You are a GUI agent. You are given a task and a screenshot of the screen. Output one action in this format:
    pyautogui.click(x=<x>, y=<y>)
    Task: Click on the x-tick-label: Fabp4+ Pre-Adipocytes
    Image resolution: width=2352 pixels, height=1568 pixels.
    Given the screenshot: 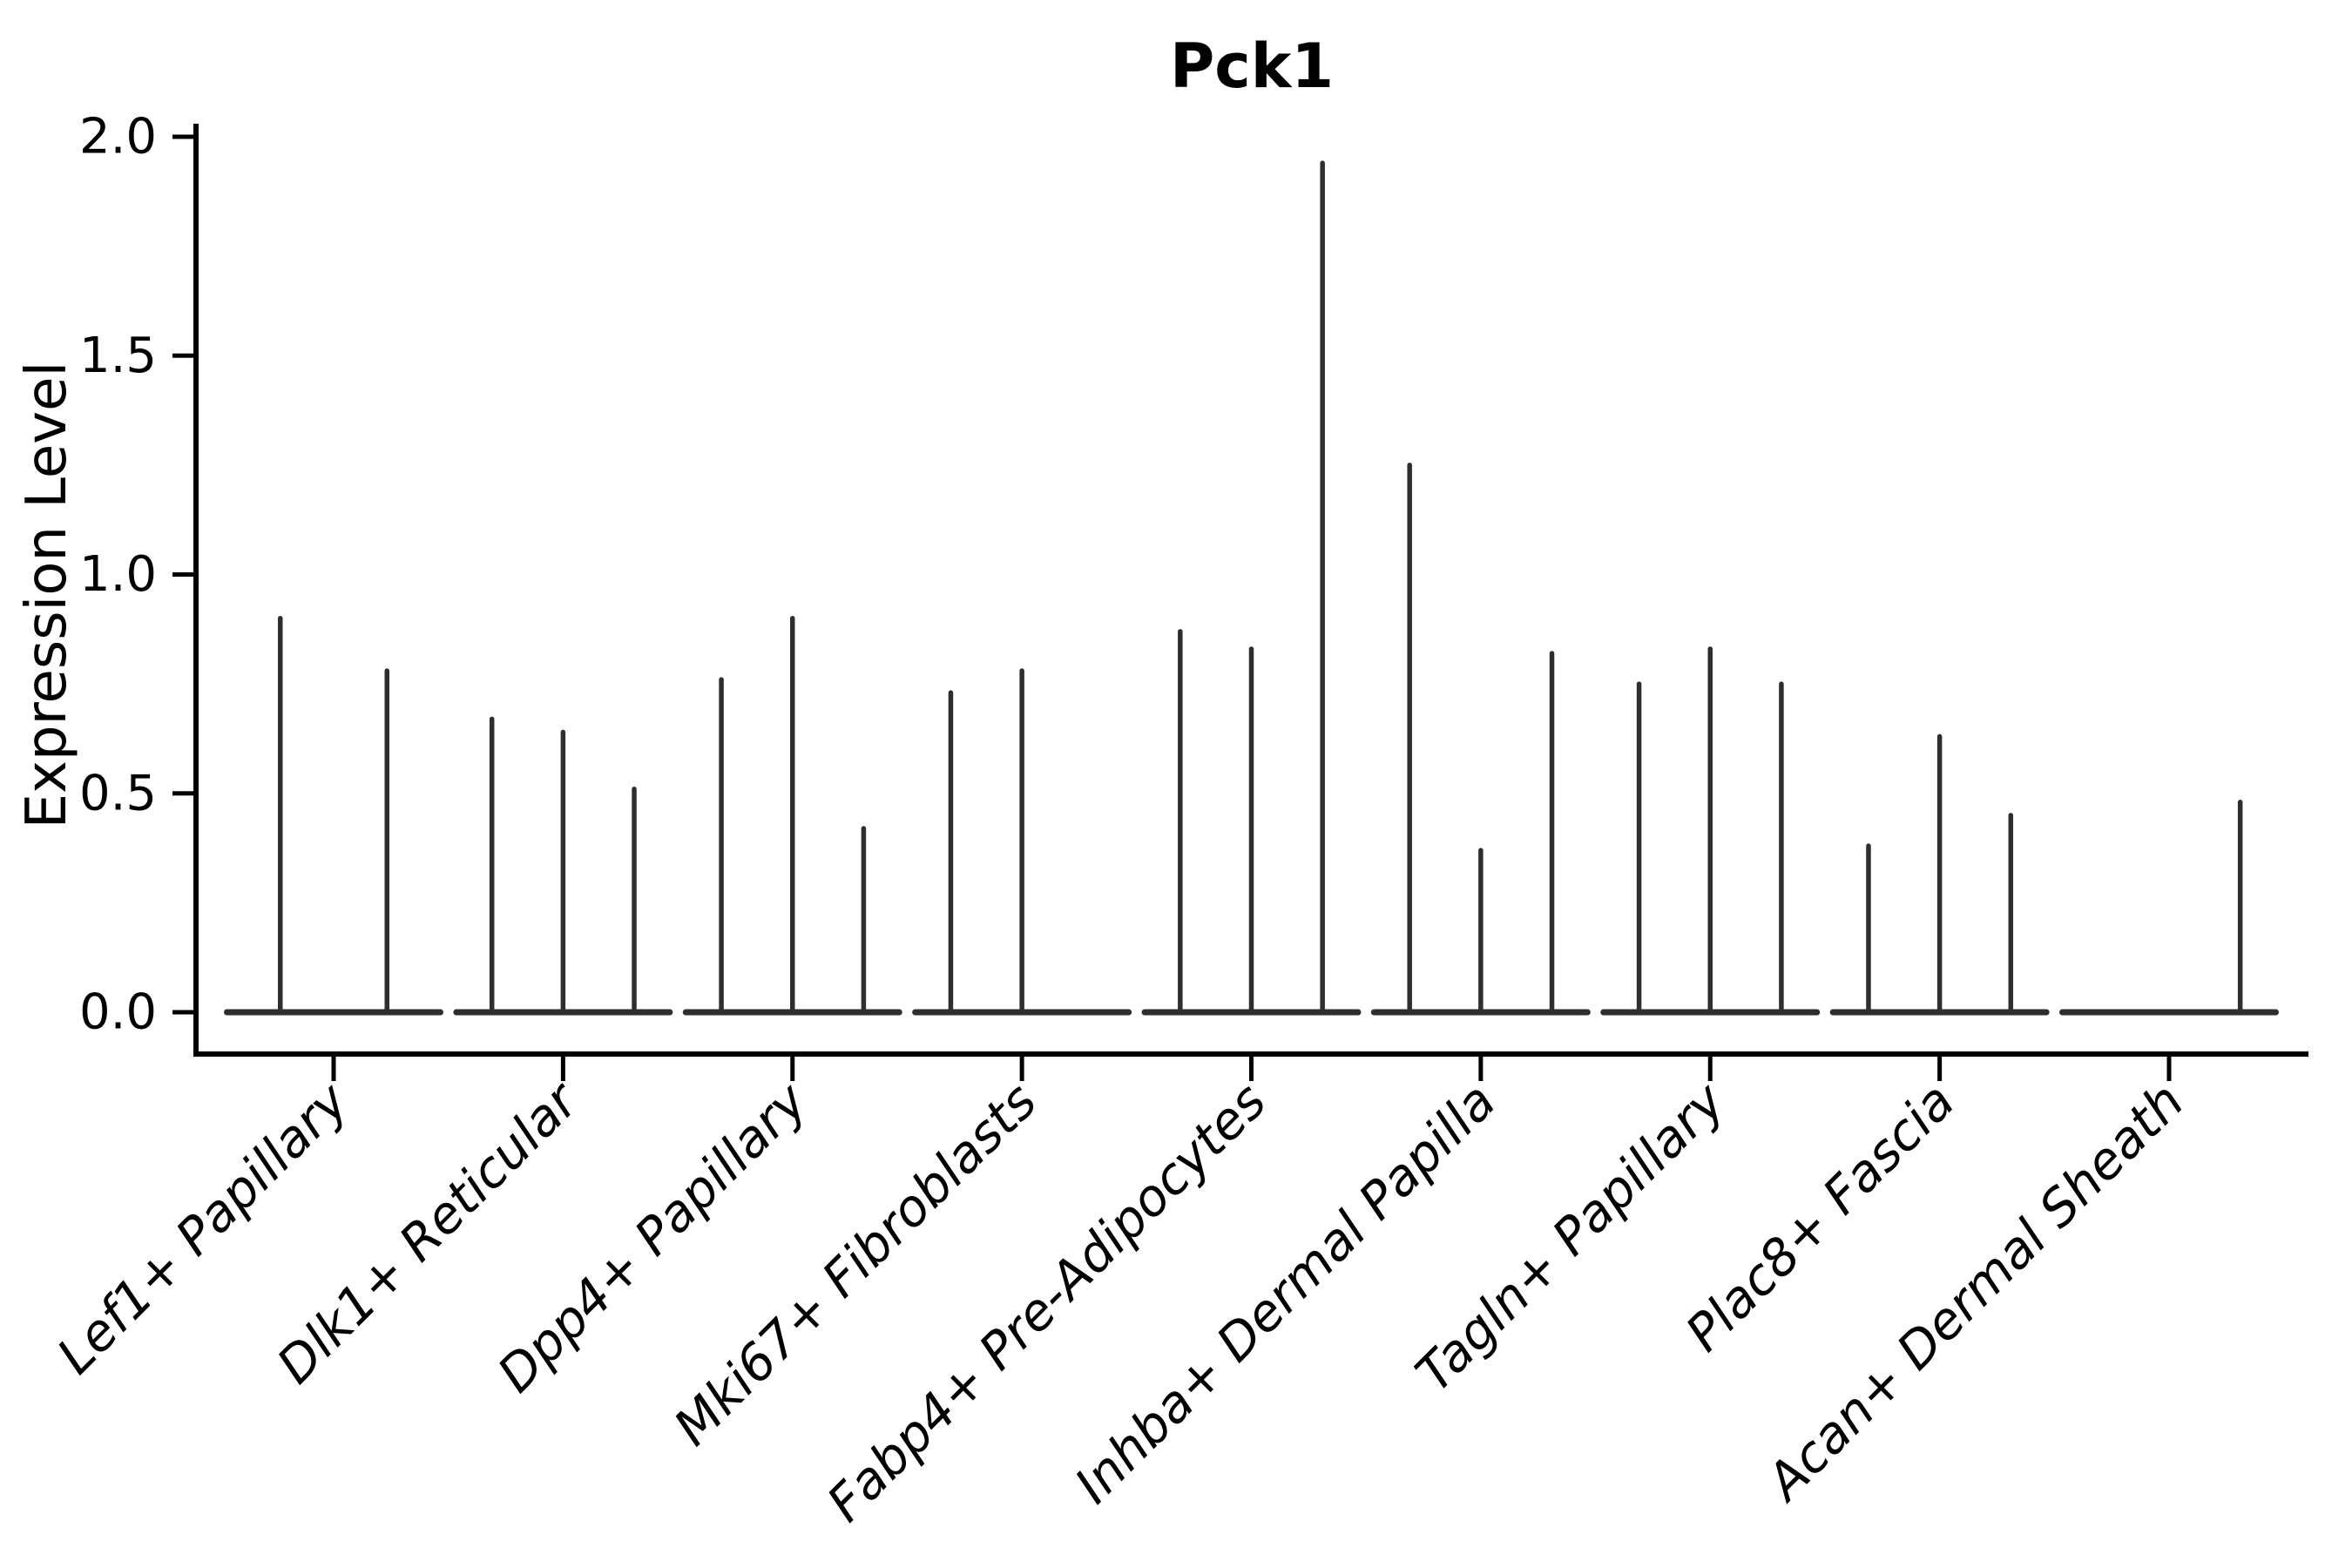 What is the action you would take?
    pyautogui.click(x=1046, y=1302)
    